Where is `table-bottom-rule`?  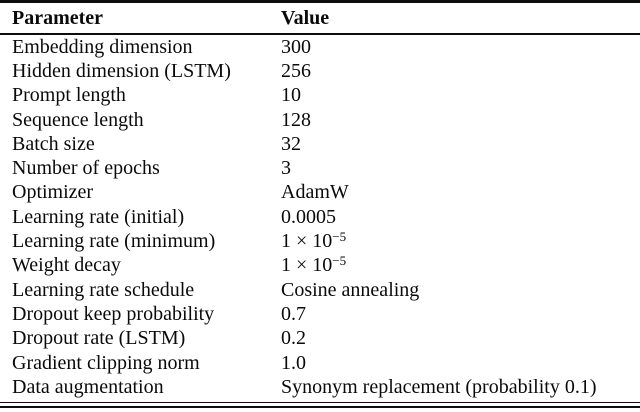
table-bottom-rule is located at coordinates (320, 405).